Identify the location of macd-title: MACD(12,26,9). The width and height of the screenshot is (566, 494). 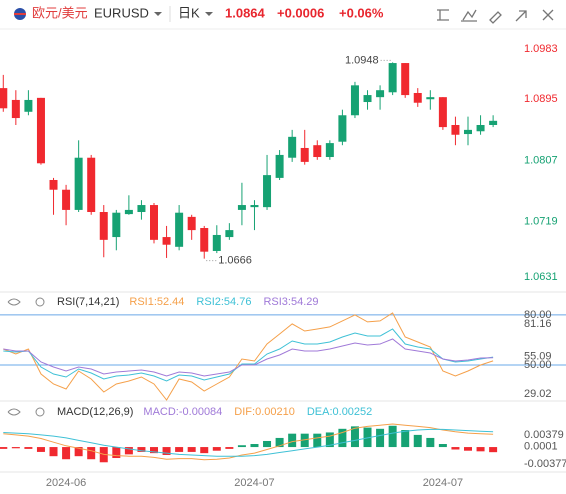
(95, 412).